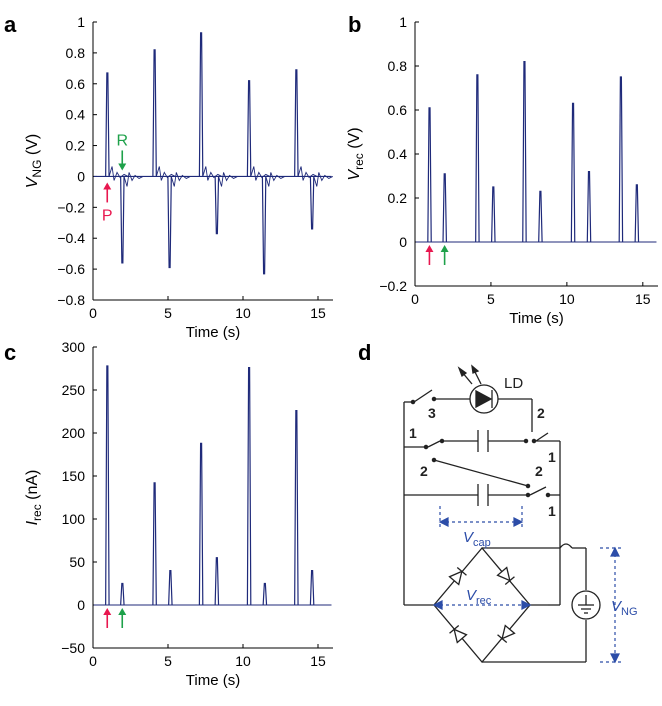 Image resolution: width=662 pixels, height=706 pixels. What do you see at coordinates (73, 648) in the screenshot?
I see `y-tick-label: −50` at bounding box center [73, 648].